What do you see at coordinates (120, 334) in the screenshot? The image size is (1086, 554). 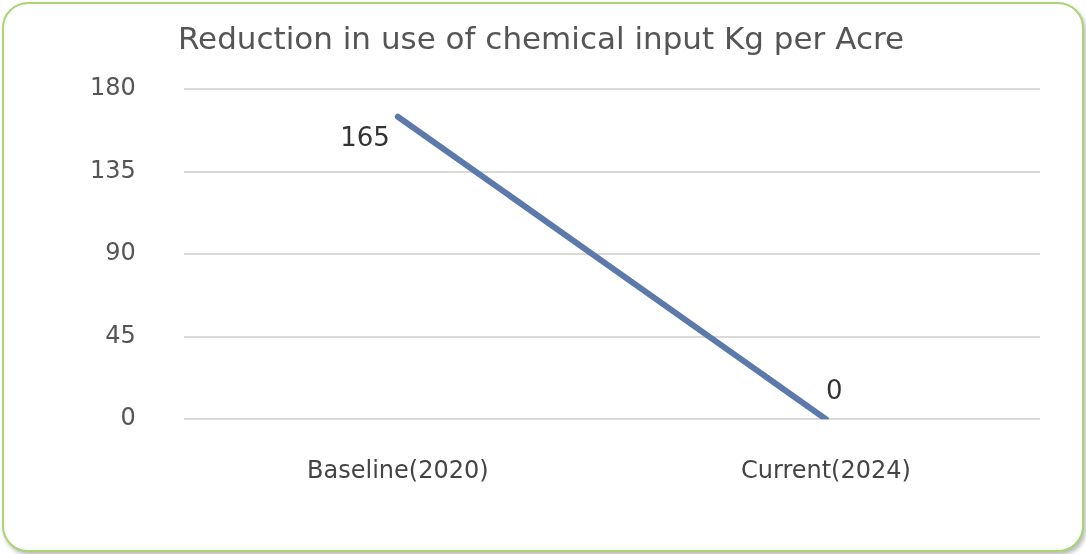 I see `y-tick-label: 45` at bounding box center [120, 334].